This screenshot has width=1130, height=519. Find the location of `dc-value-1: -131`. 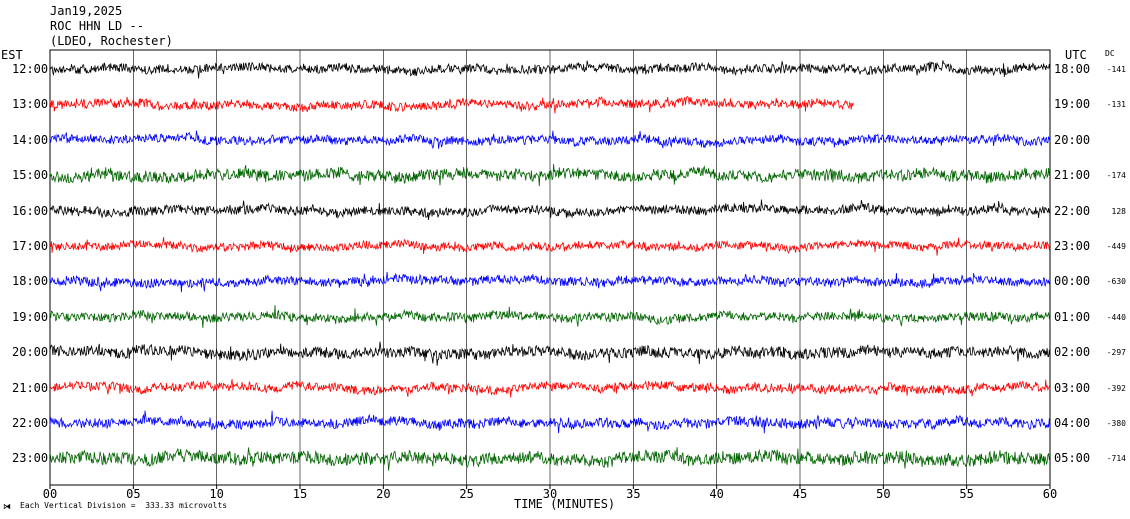

dc-value-1: -131 is located at coordinates (1116, 105).